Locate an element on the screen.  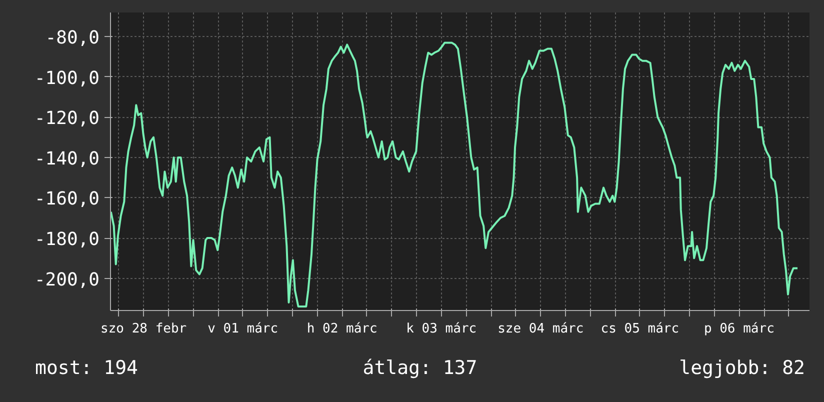
y-tick-label: -200,0 is located at coordinates (67, 279).